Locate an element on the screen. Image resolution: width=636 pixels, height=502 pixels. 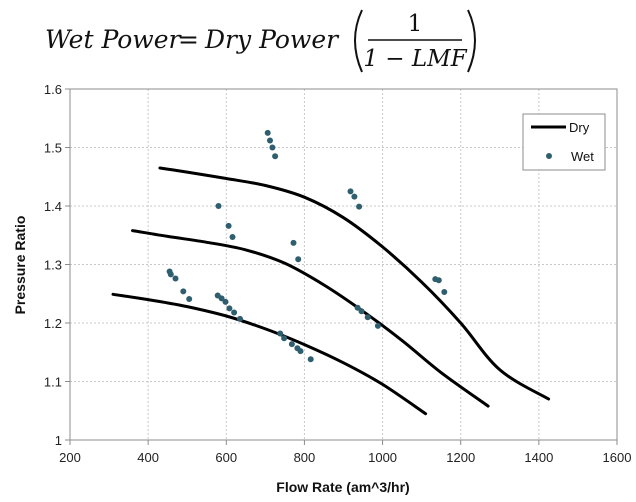
wet-power-formula: Wet Power = Dry Power 1 1 − LMF is located at coordinates (260, 41).